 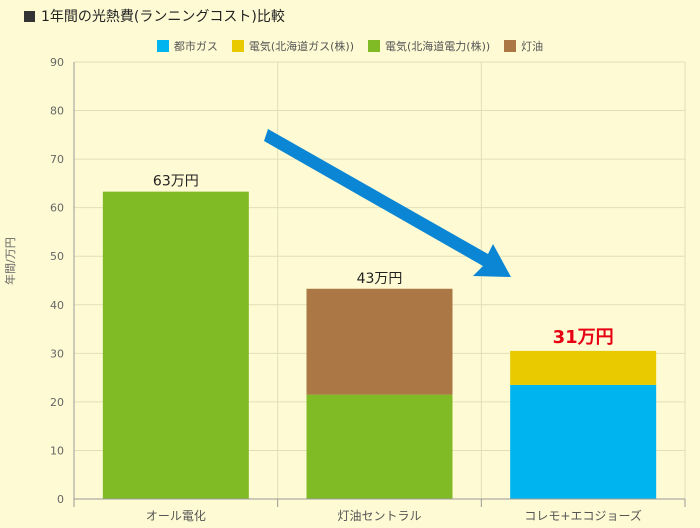 I want to click on legend-label-electric-hokkaido-gas: 電気(北海道ガス(株)), so click(x=301, y=46).